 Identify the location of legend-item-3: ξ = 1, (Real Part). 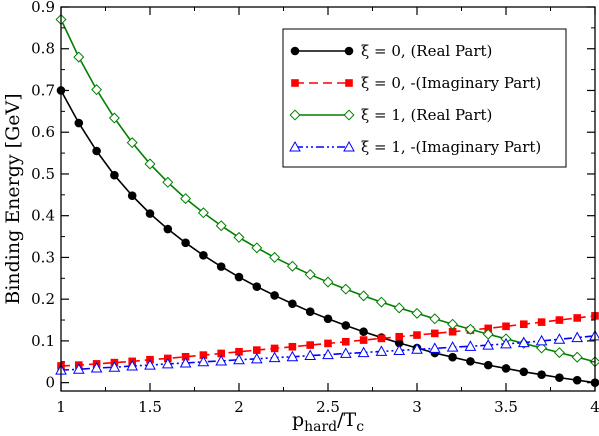
(390, 115).